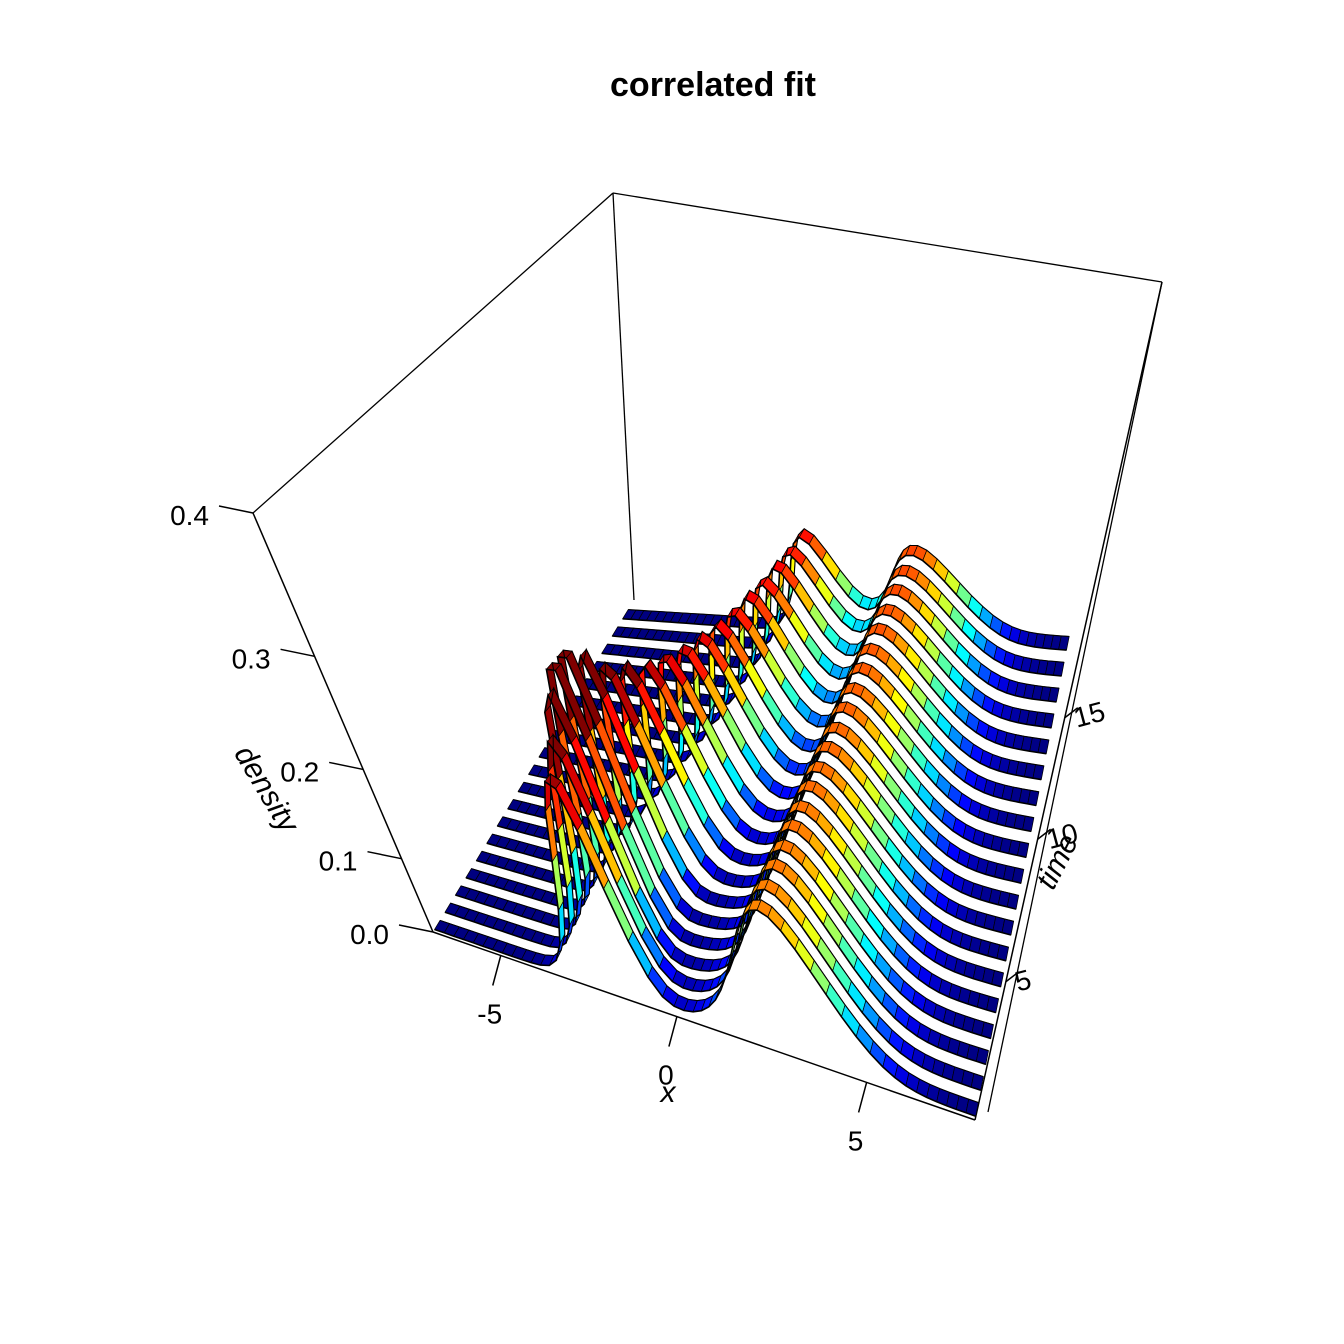 The height and width of the screenshot is (1344, 1344). I want to click on x-axis-label: x, so click(668, 1092).